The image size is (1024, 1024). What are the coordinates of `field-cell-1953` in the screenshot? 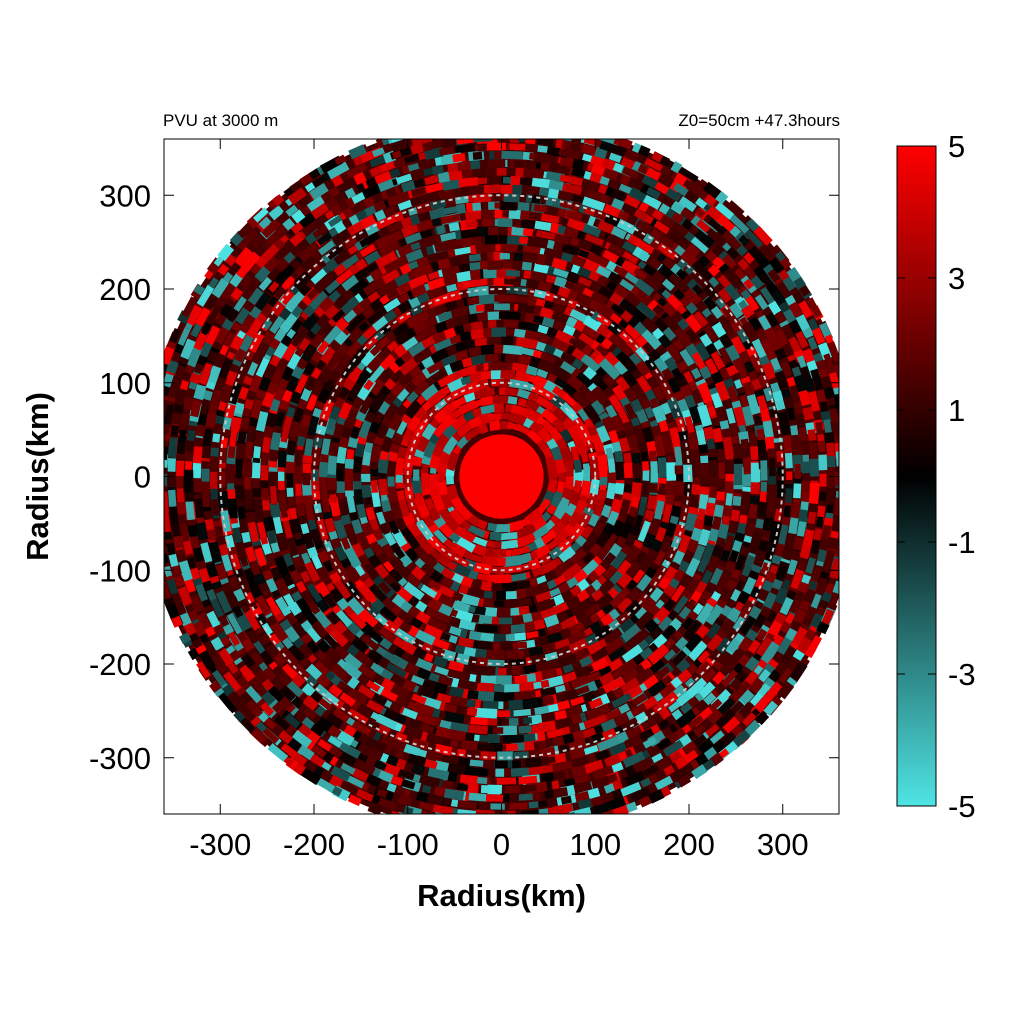 It's located at (258, 506).